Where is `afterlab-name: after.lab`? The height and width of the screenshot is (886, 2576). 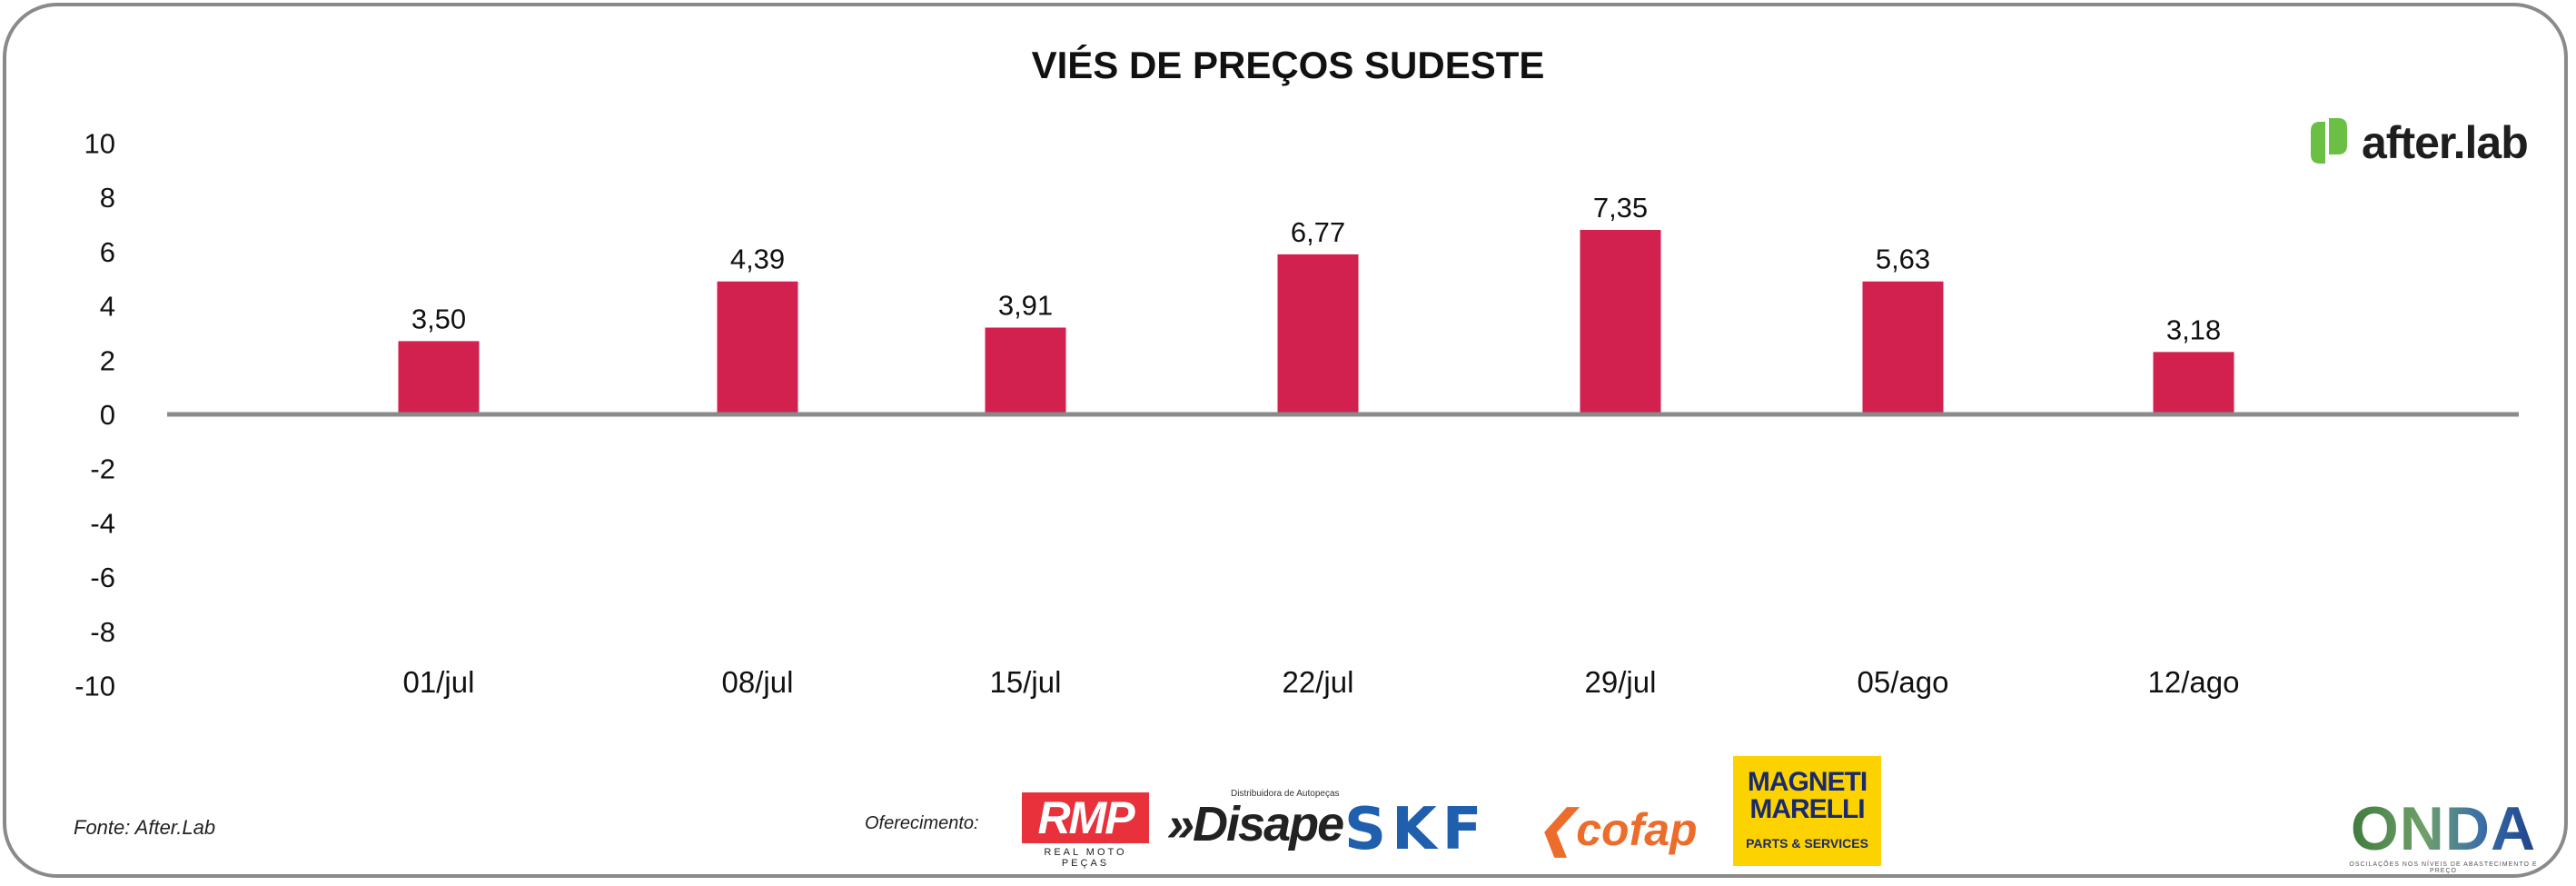 afterlab-name: after.lab is located at coordinates (2445, 142).